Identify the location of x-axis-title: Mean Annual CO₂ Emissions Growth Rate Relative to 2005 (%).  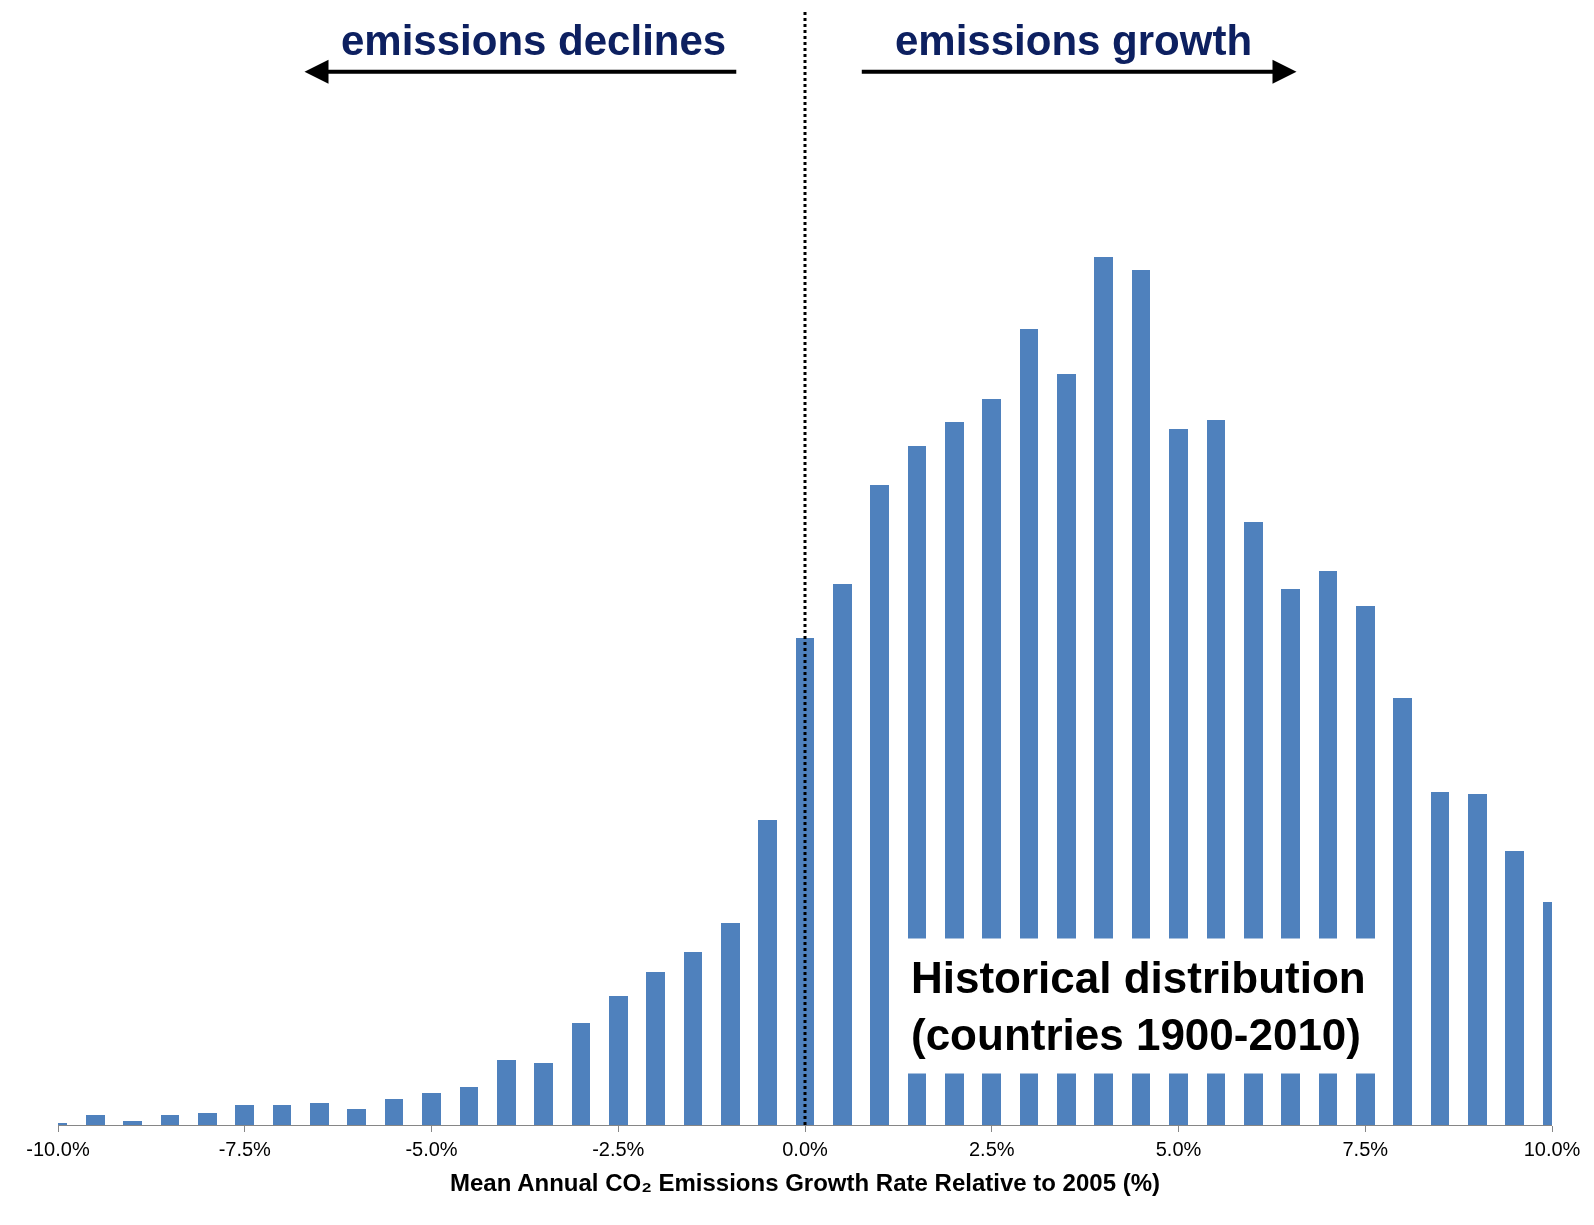
(805, 1183).